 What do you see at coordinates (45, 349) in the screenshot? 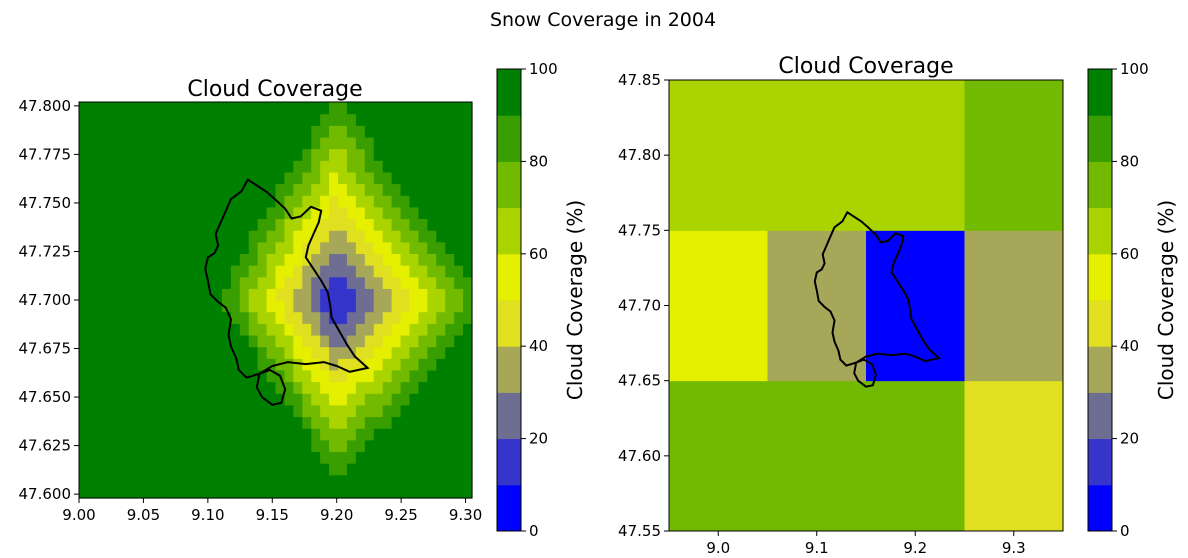
I see `y-tick-label: 47.675` at bounding box center [45, 349].